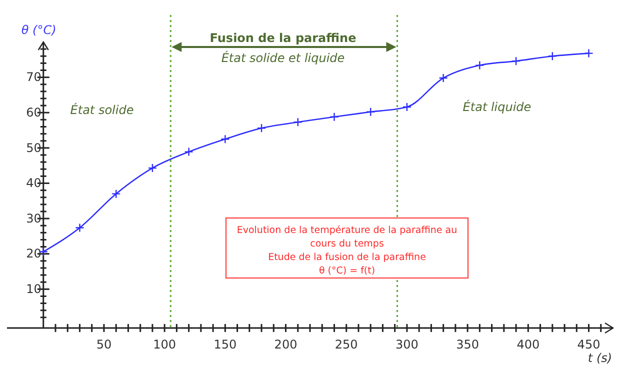 The image size is (630, 372). Describe the element at coordinates (34, 112) in the screenshot. I see `y-tick-label: 60` at that location.